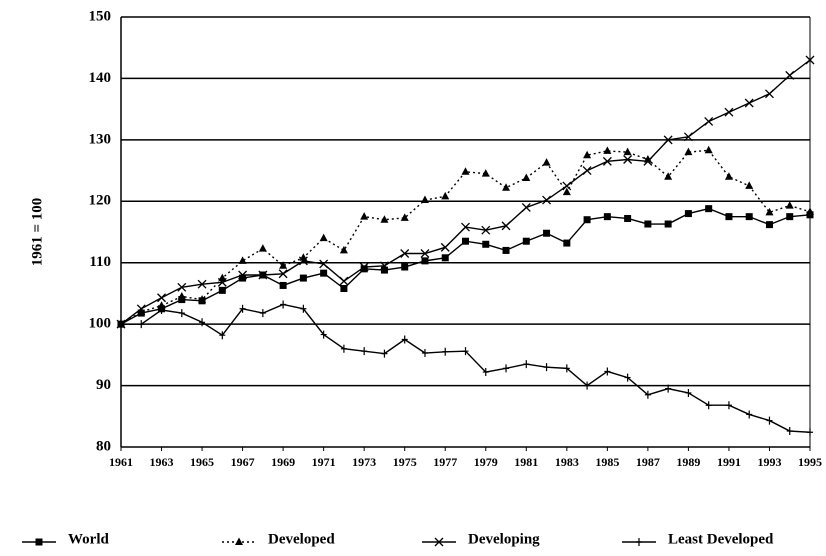  I want to click on x-tick-label: 1991, so click(729, 462).